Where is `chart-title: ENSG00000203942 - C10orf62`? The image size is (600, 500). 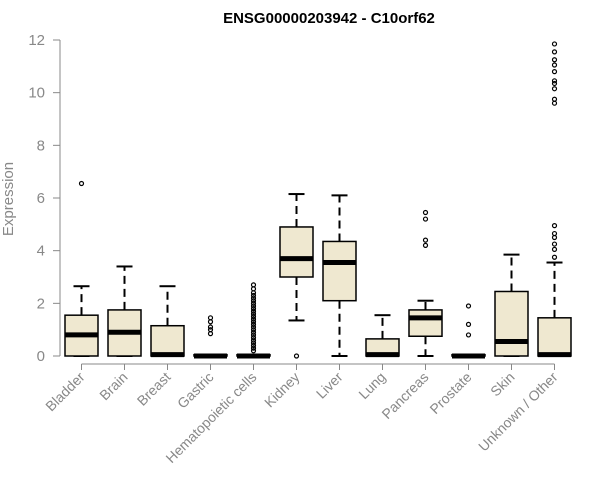 chart-title: ENSG00000203942 - C10orf62 is located at coordinates (329, 18).